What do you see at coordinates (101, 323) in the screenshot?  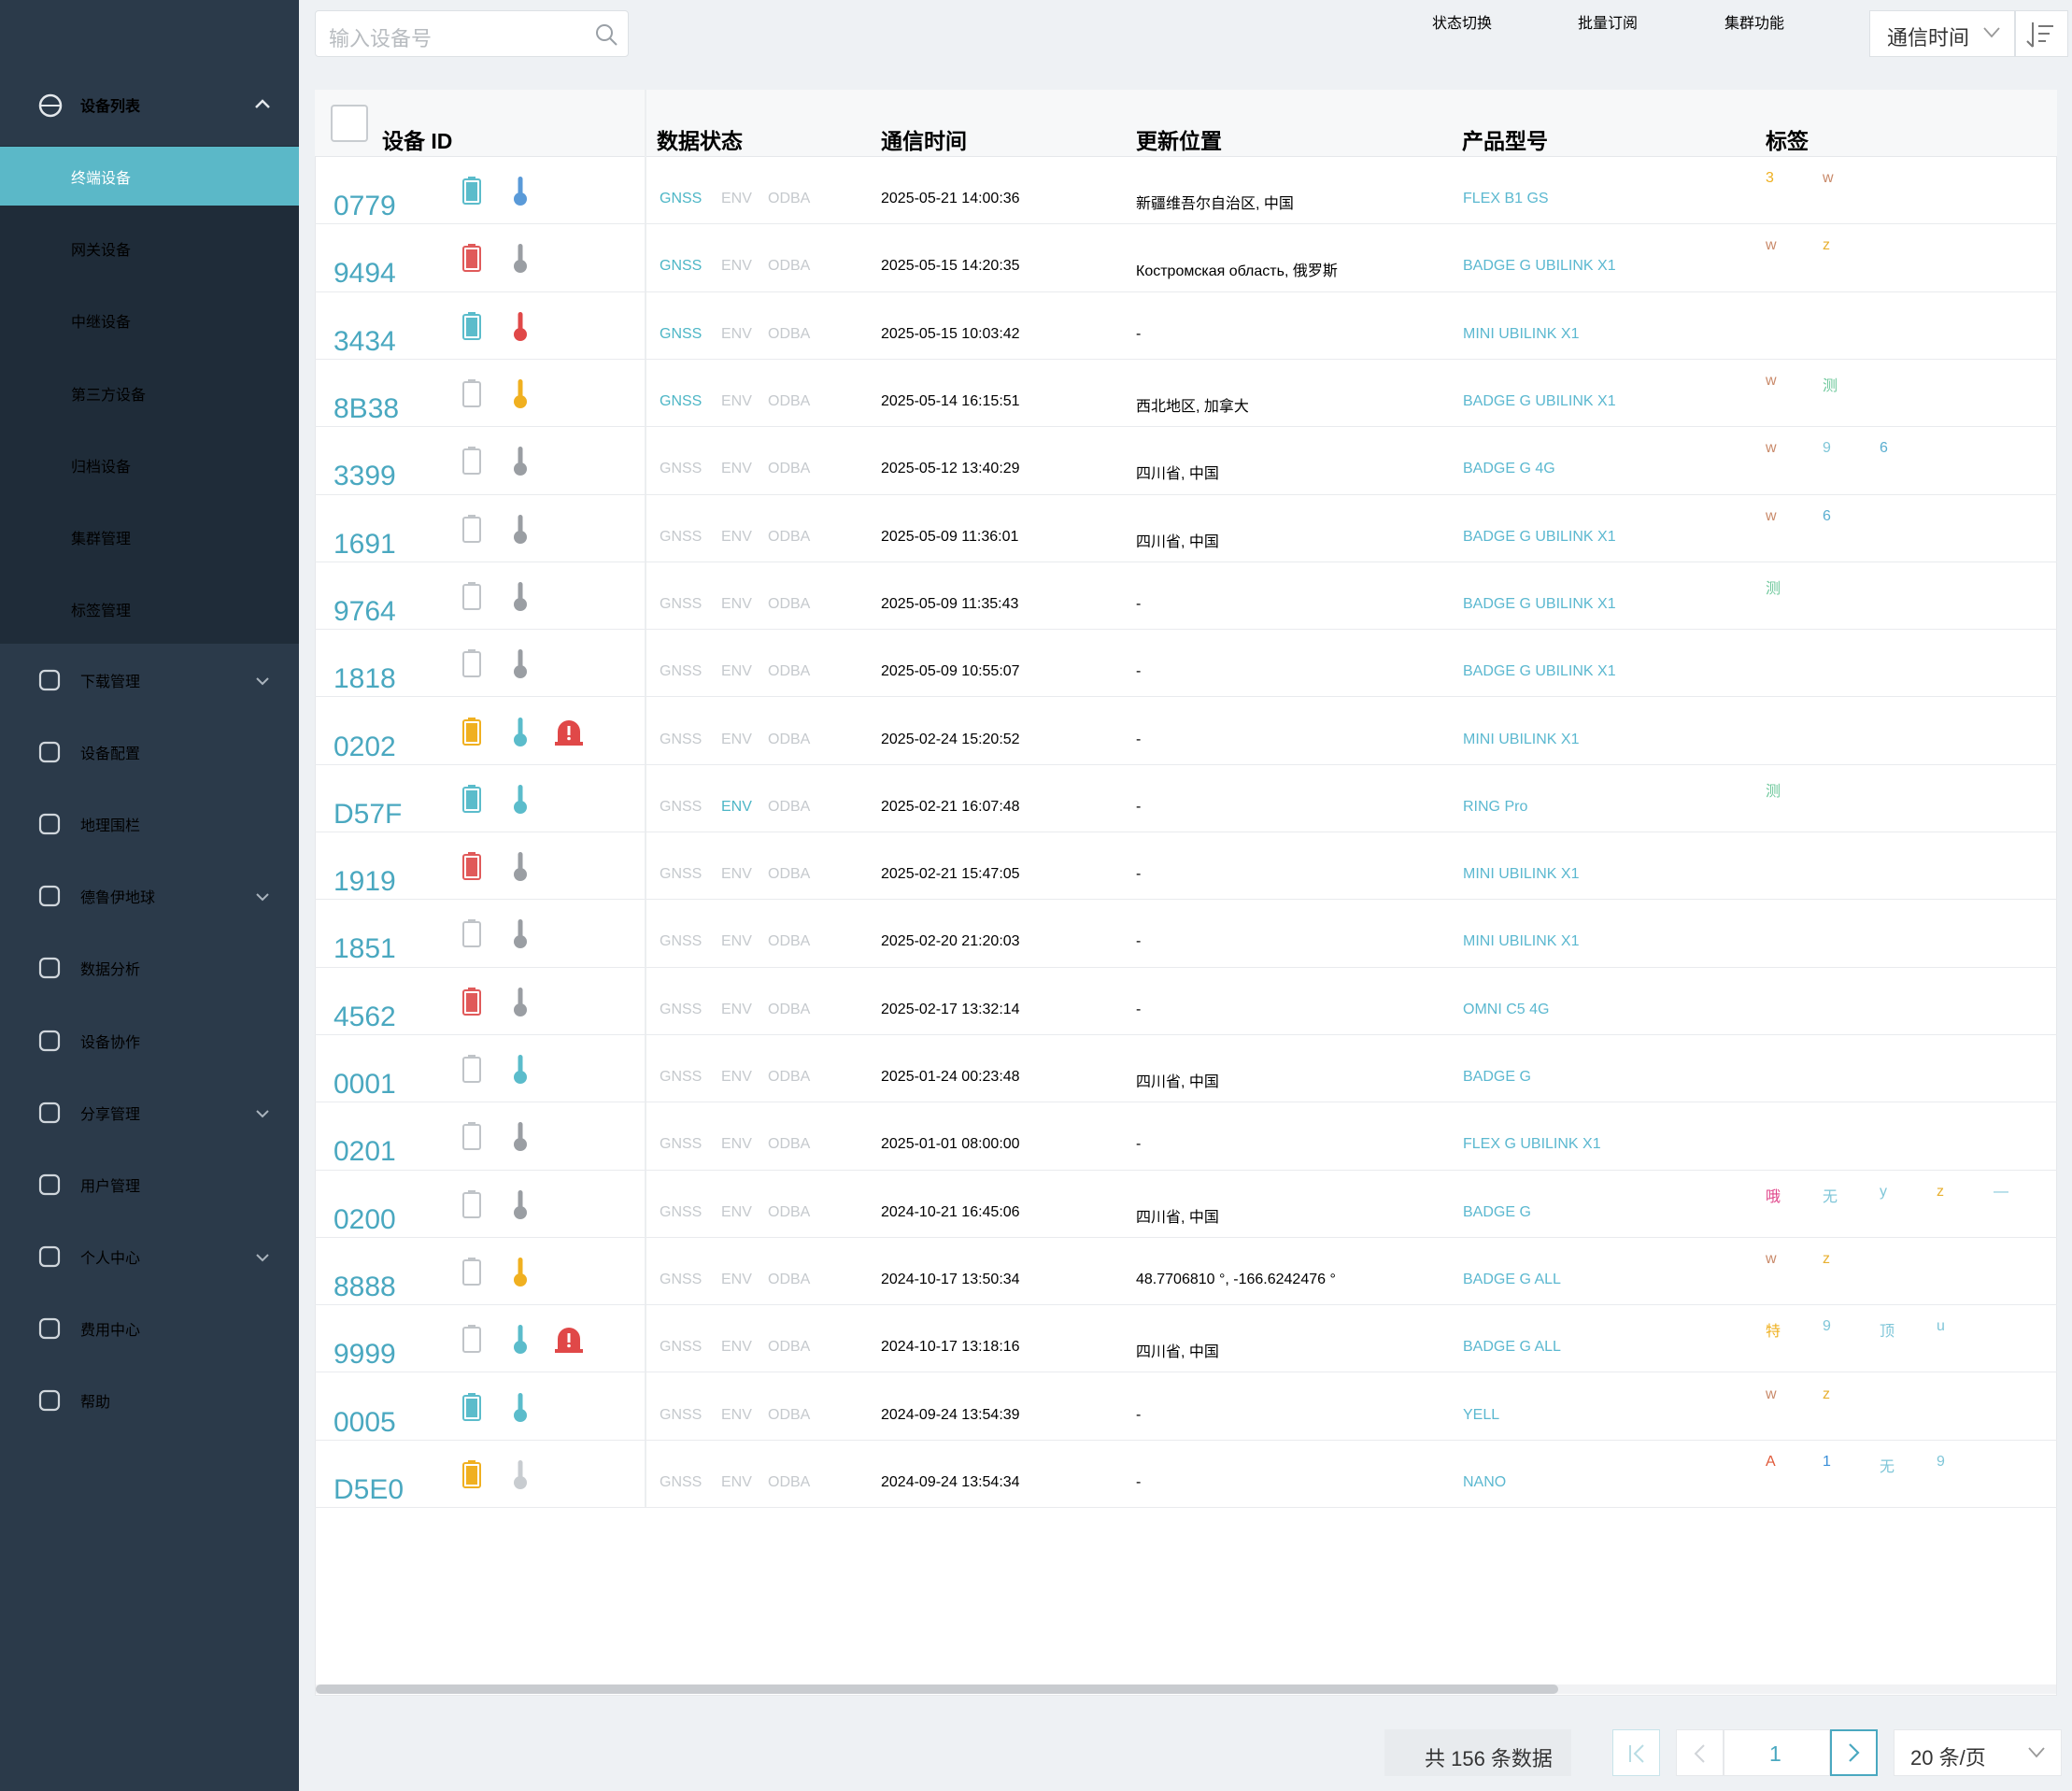 I see `submenu-item sb: 中继设备` at bounding box center [101, 323].